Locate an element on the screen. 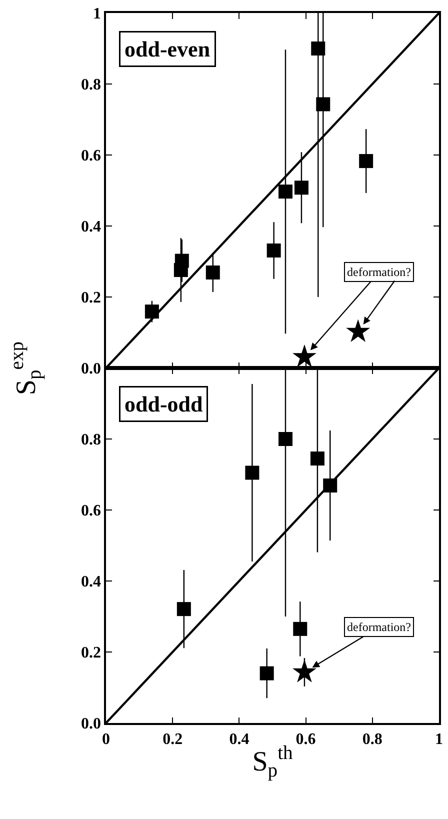 The height and width of the screenshot is (819, 448). x-tick-label: 0.6 is located at coordinates (306, 739).